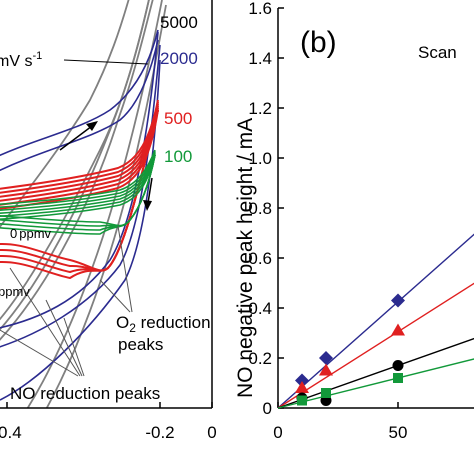 The width and height of the screenshot is (474, 474). I want to click on panel-b-y-axis-label: NO negative peak height / mA, so click(245, 258).